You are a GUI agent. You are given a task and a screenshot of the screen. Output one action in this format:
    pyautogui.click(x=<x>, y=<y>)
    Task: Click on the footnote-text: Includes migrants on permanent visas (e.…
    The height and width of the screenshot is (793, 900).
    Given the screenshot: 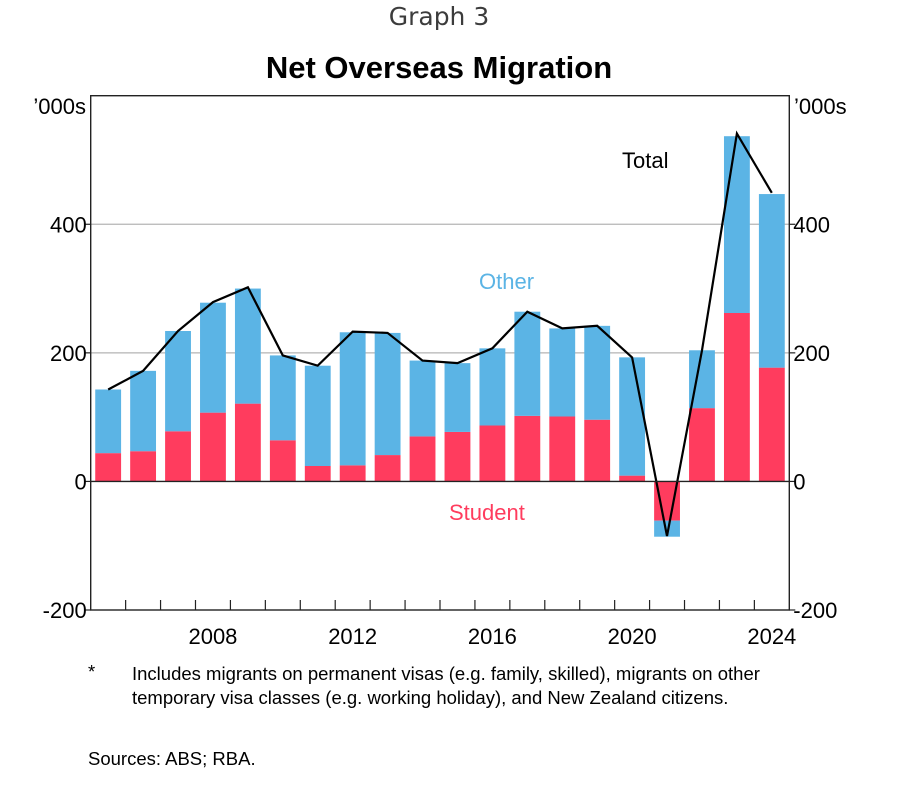 What is the action you would take?
    pyautogui.click(x=446, y=685)
    